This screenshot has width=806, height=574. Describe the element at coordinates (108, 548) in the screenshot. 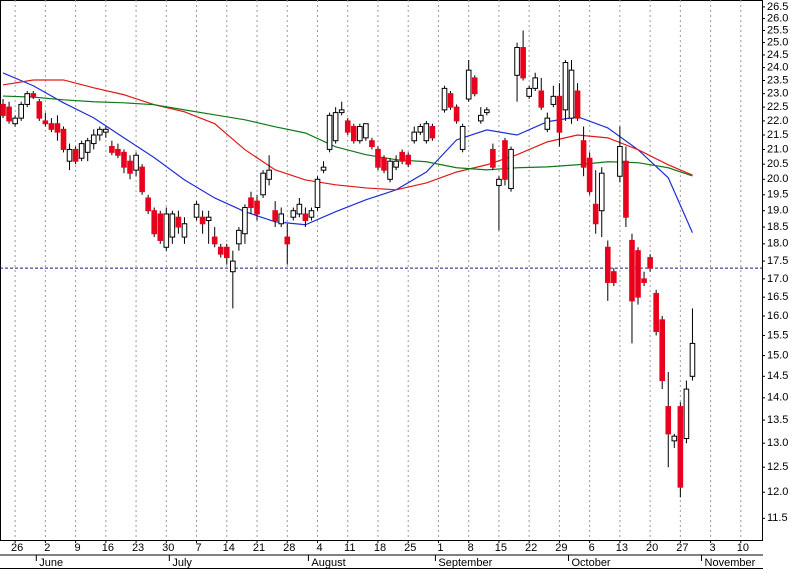

I see `x-tick-label: 16` at that location.